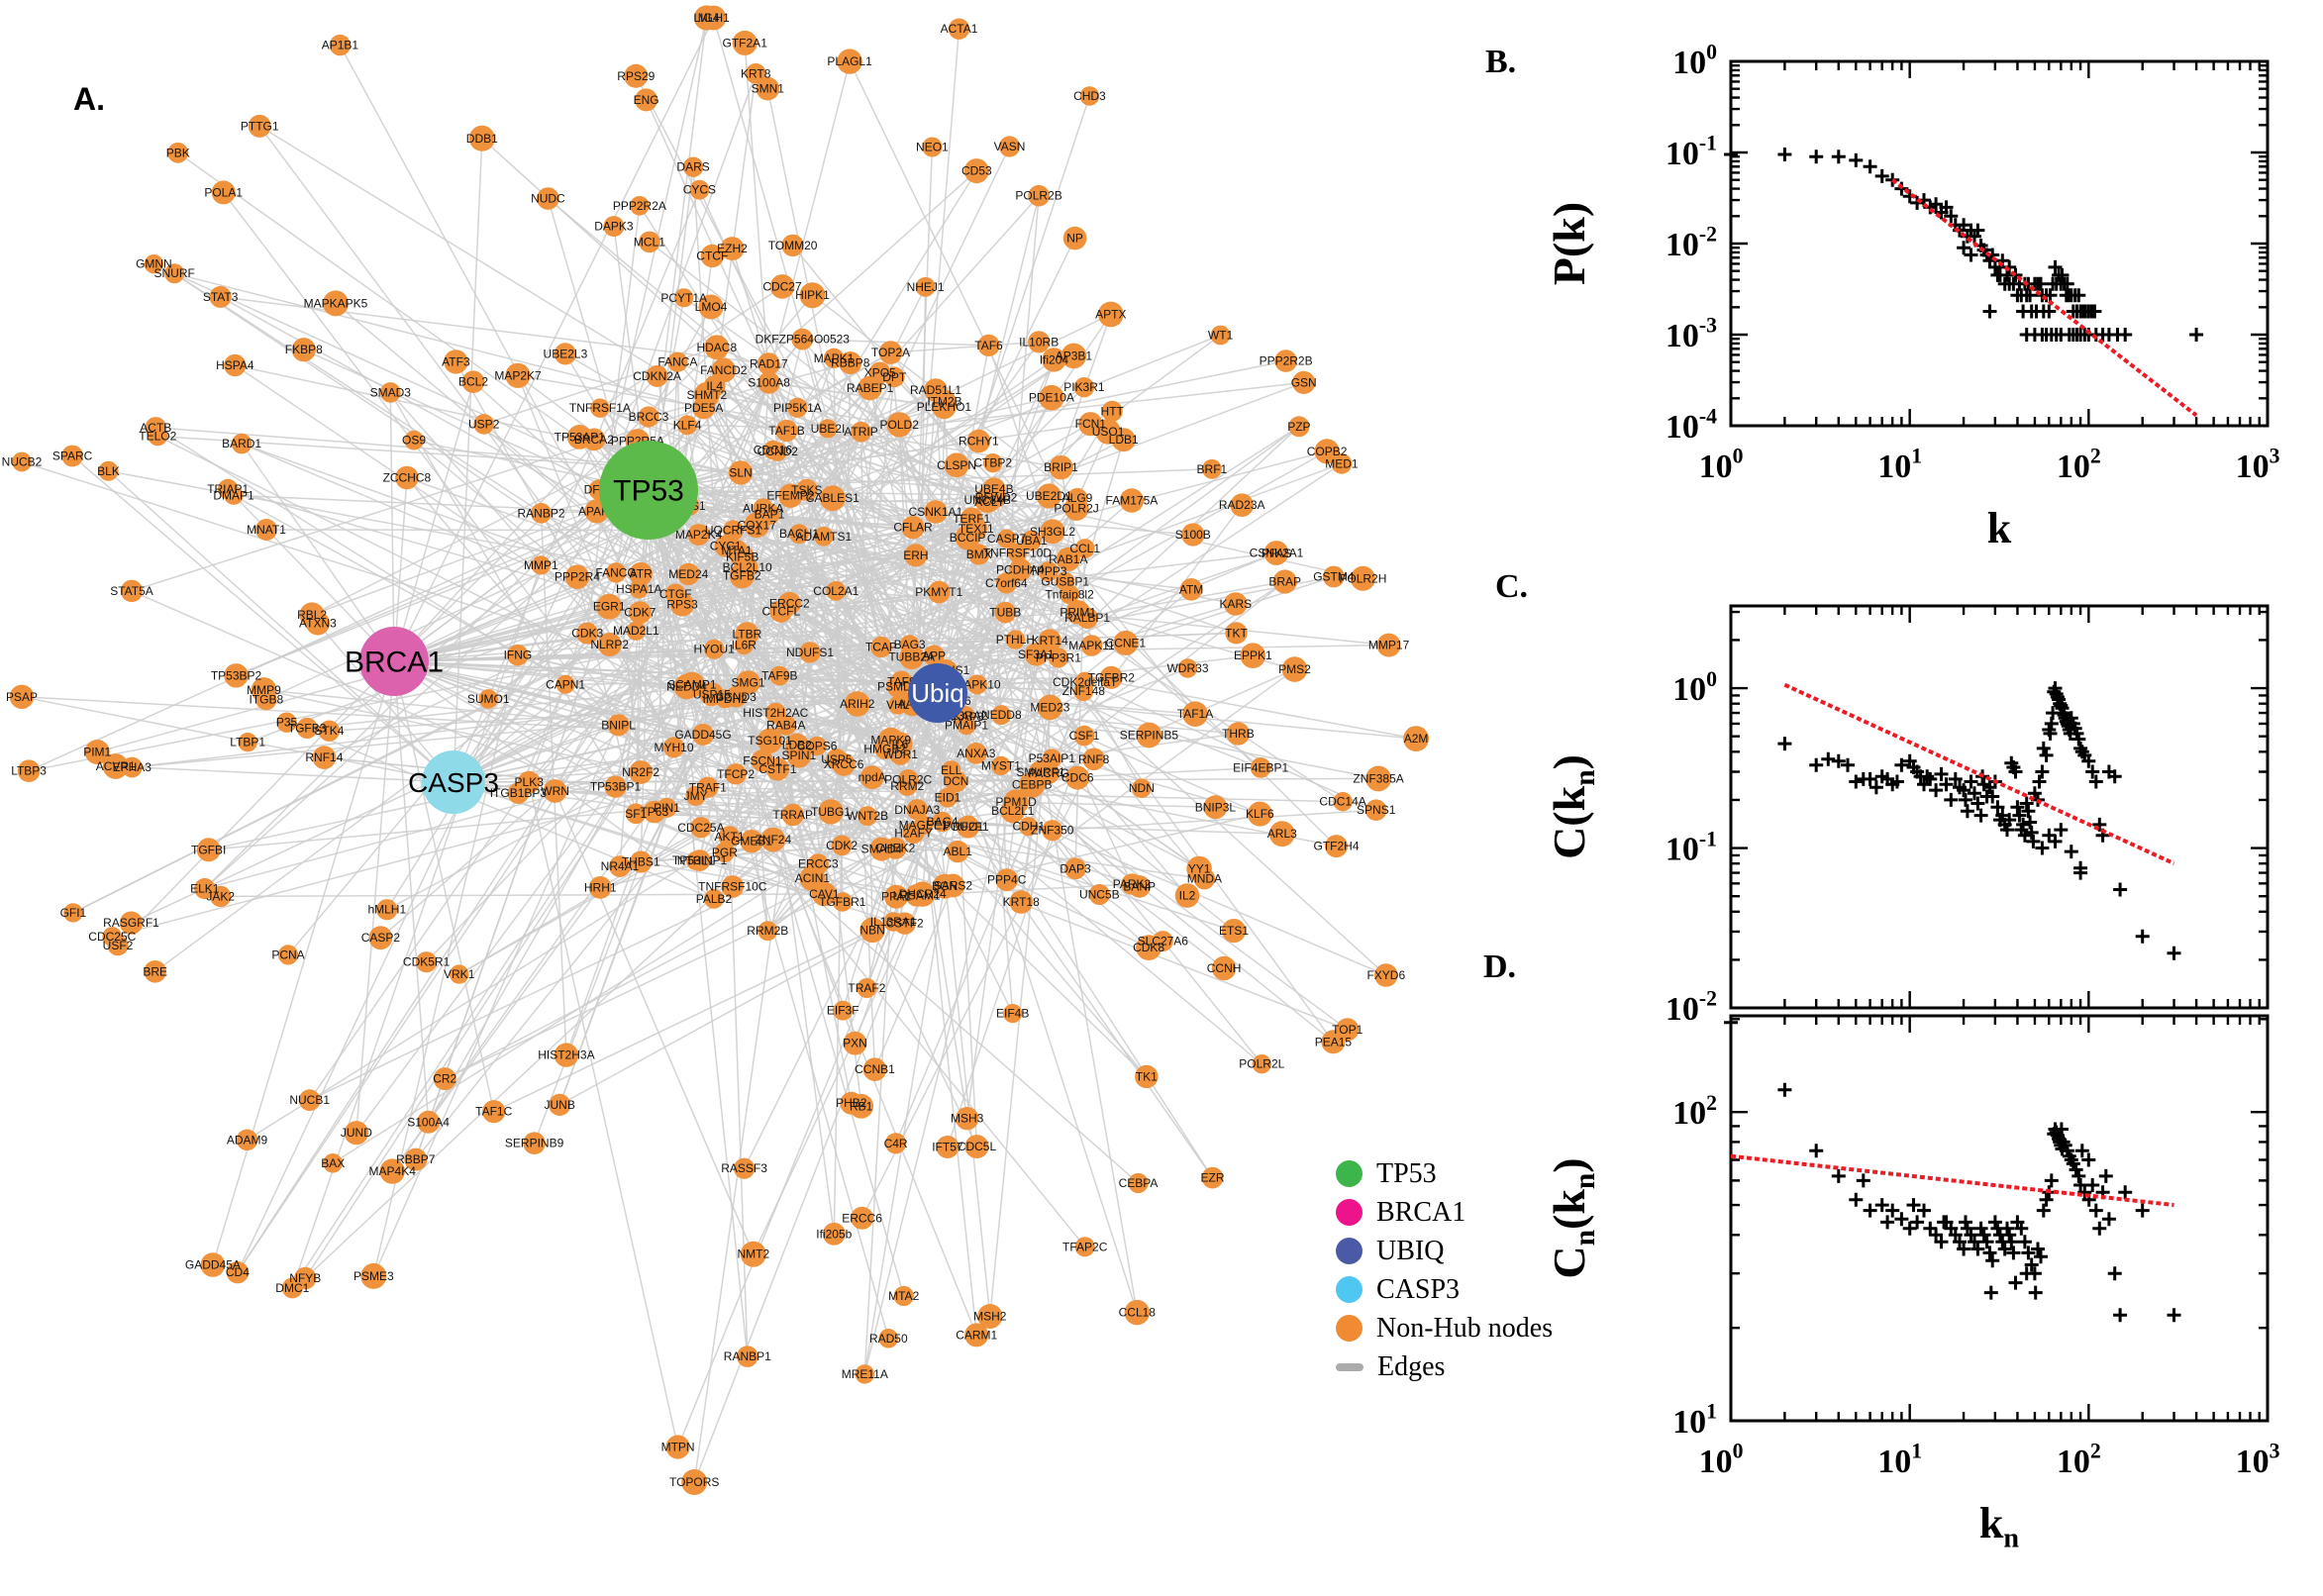 Image resolution: width=2323 pixels, height=1596 pixels. Describe the element at coordinates (2000, 807) in the screenshot. I see `plot-frame` at that location.